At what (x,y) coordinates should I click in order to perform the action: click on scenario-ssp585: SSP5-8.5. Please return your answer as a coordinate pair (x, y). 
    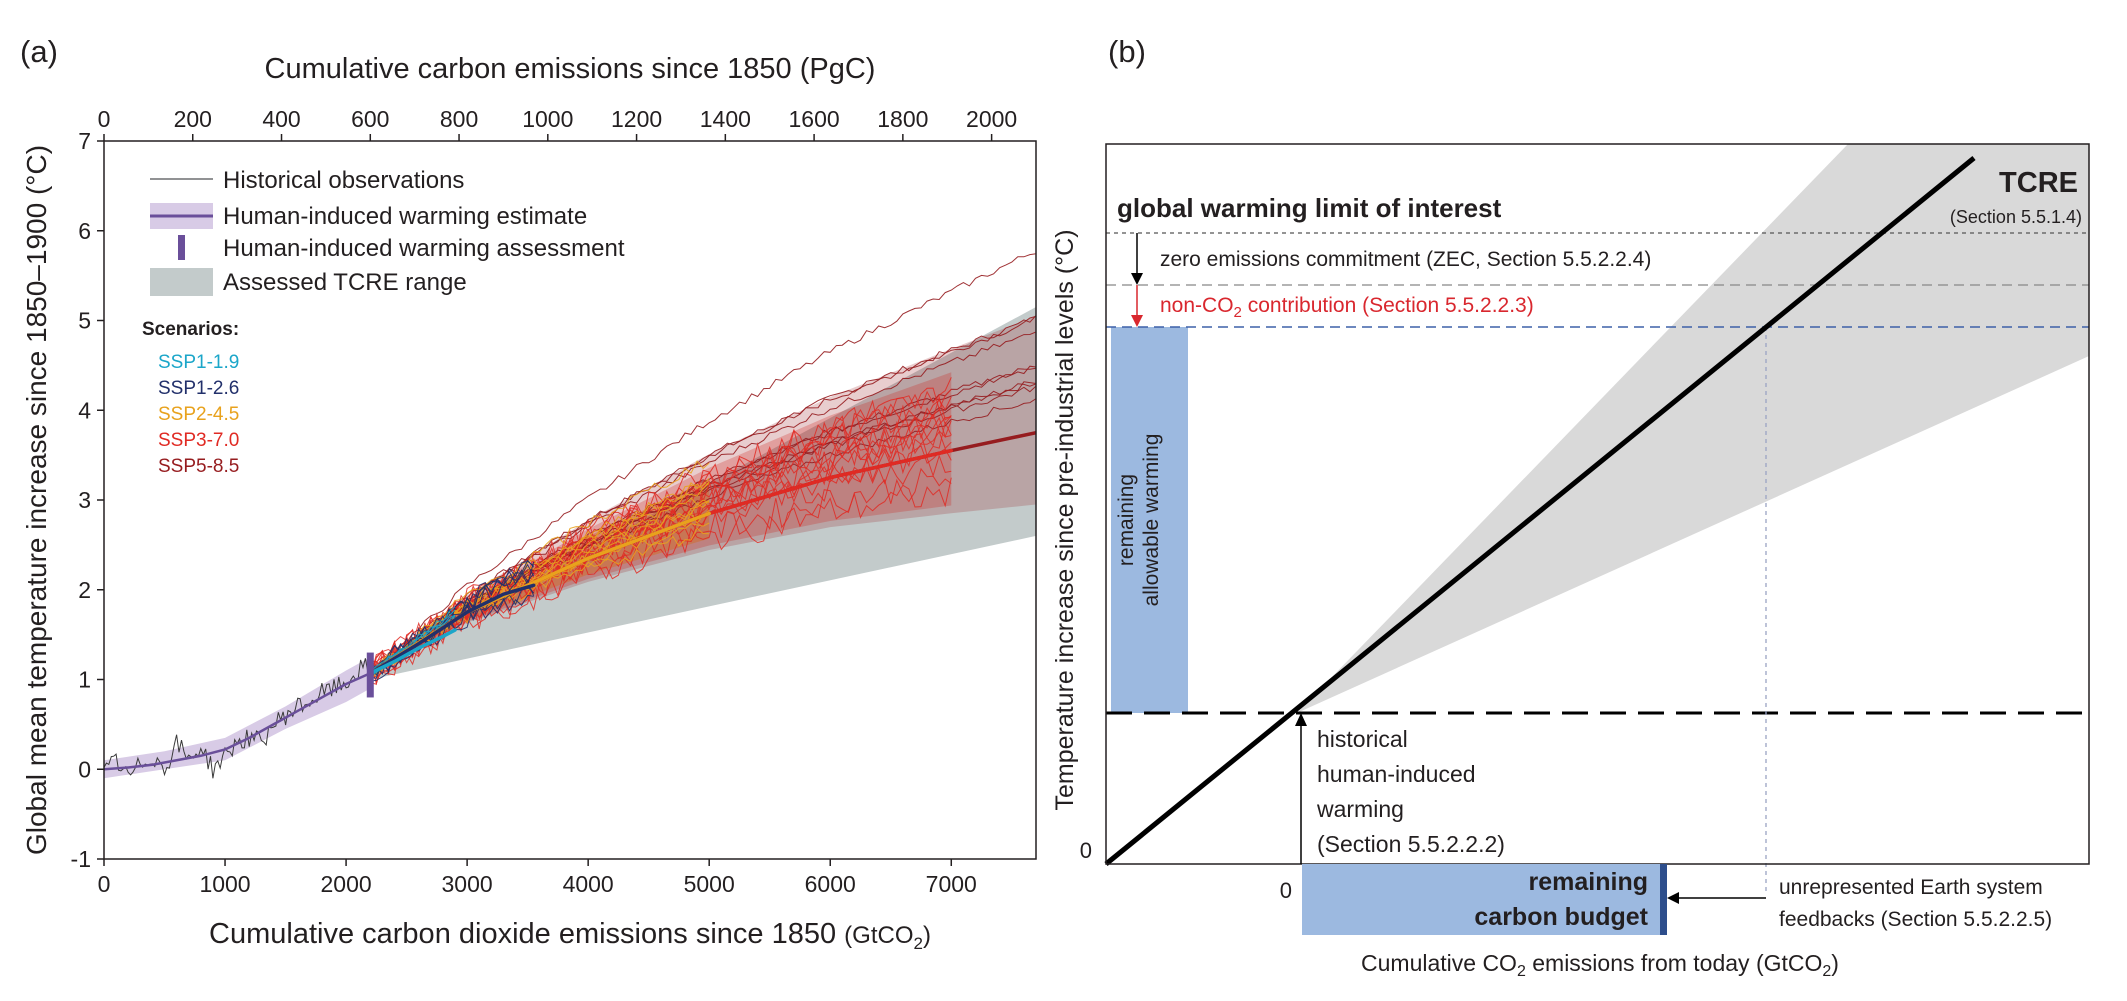
    Looking at the image, I should click on (198, 466).